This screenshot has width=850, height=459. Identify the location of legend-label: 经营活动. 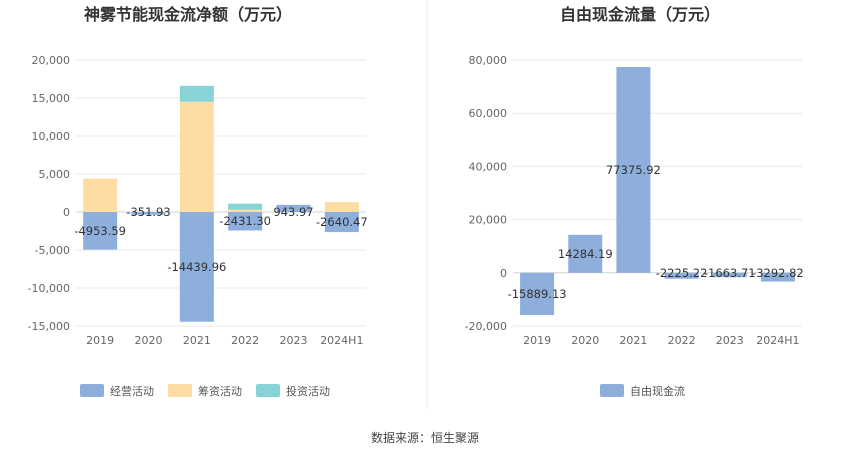
(132, 391).